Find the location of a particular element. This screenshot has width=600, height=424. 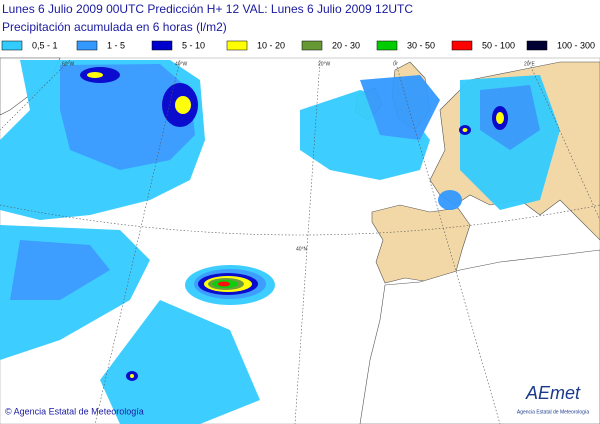

parallel is located at coordinates (300, 220).